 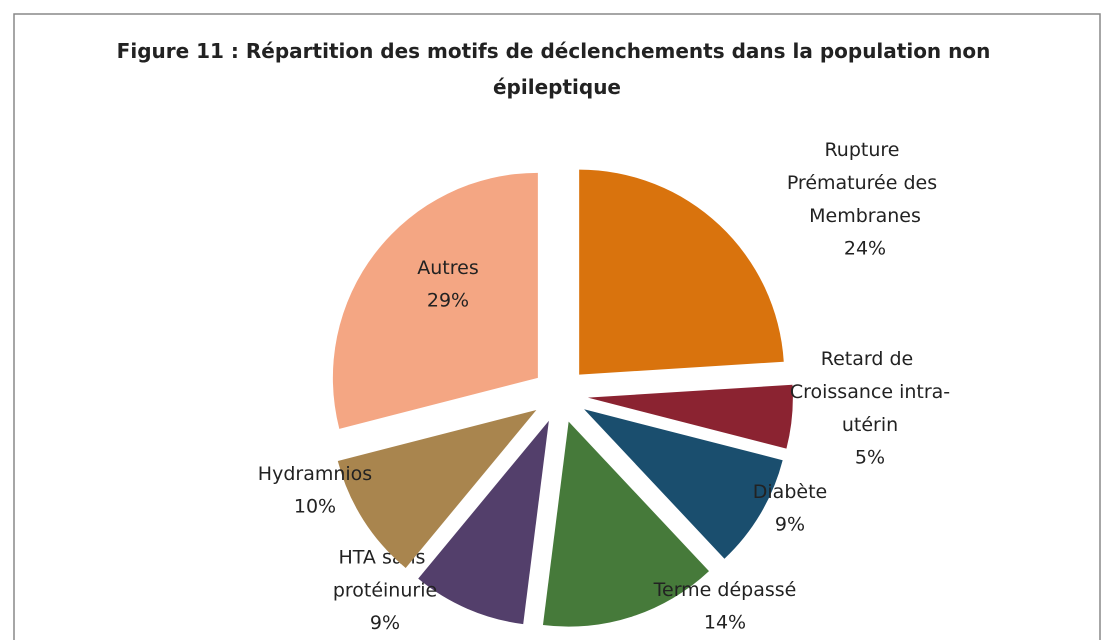 I want to click on slice-value-label: 29%, so click(x=448, y=301).